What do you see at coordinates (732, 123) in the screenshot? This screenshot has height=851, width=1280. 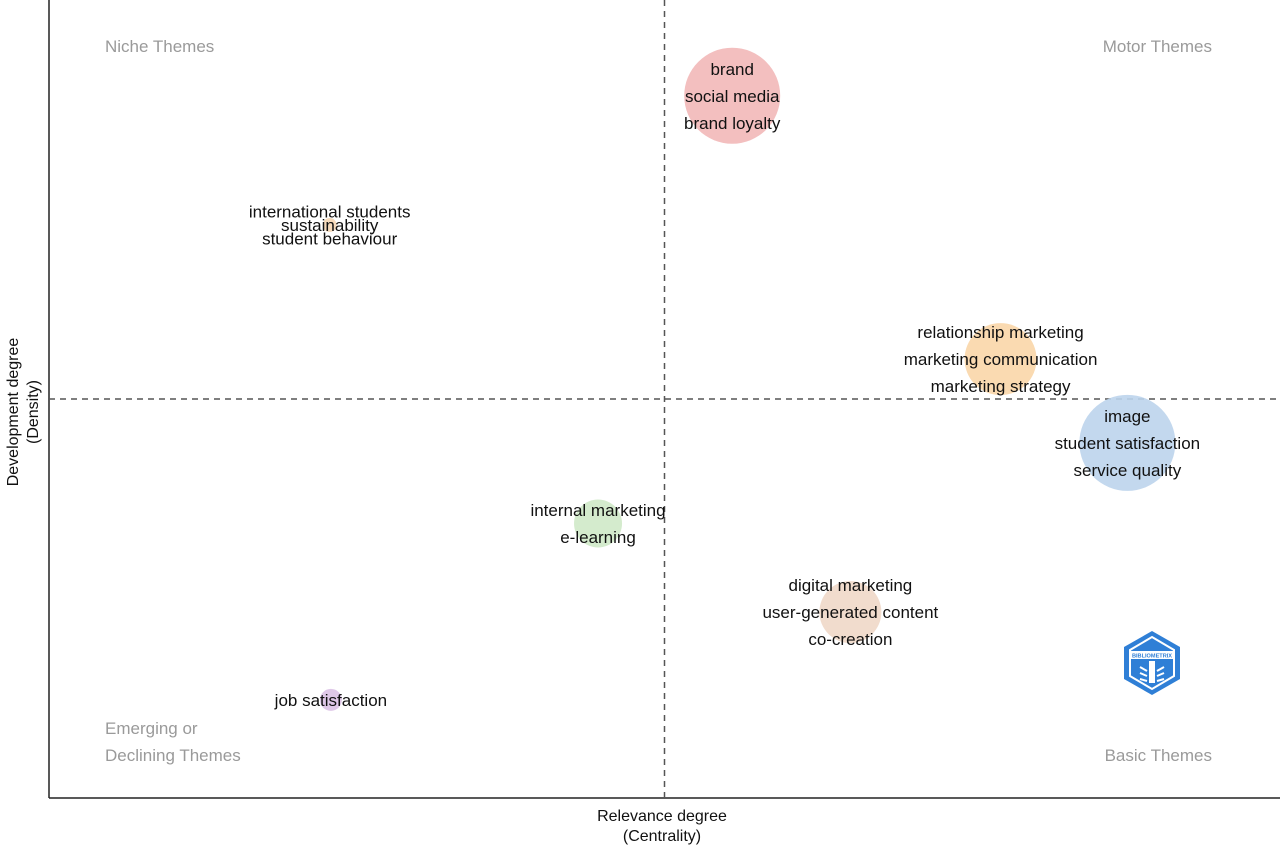 I see `cluster-1-label-3: brand loyalty` at bounding box center [732, 123].